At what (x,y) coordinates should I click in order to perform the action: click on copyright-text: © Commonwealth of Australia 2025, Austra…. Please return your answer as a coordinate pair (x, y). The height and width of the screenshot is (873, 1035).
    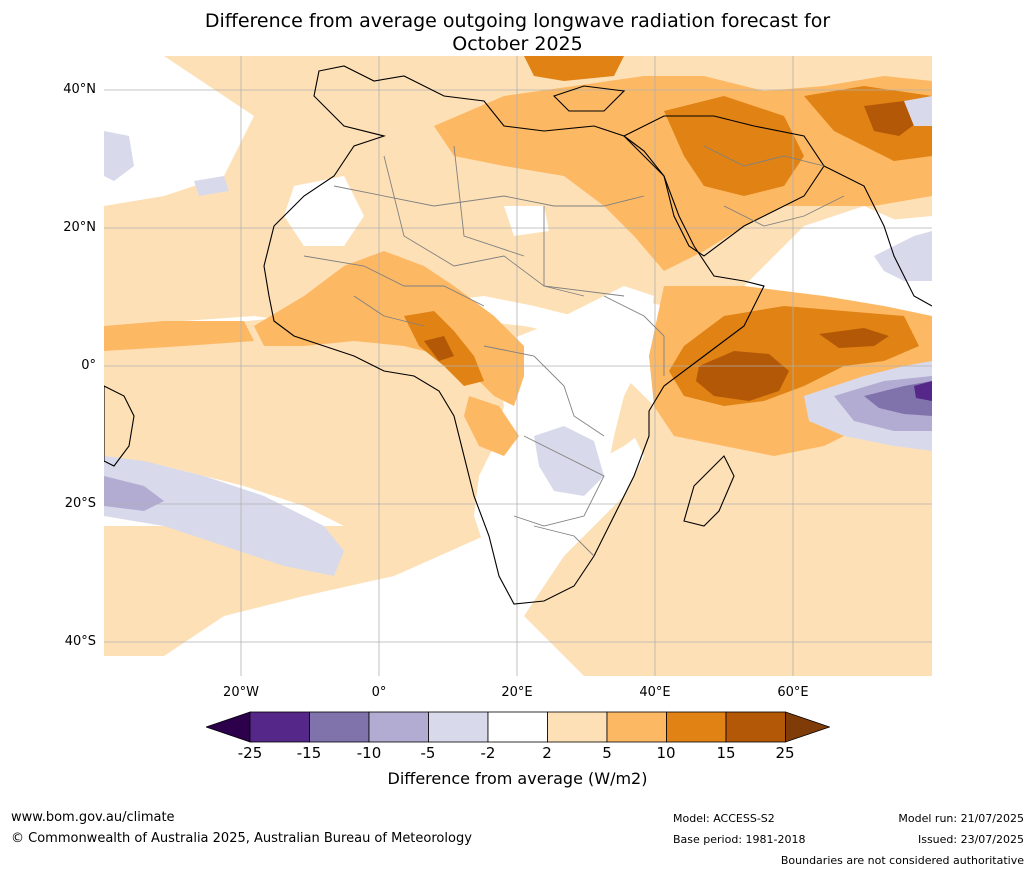
    Looking at the image, I should click on (241, 838).